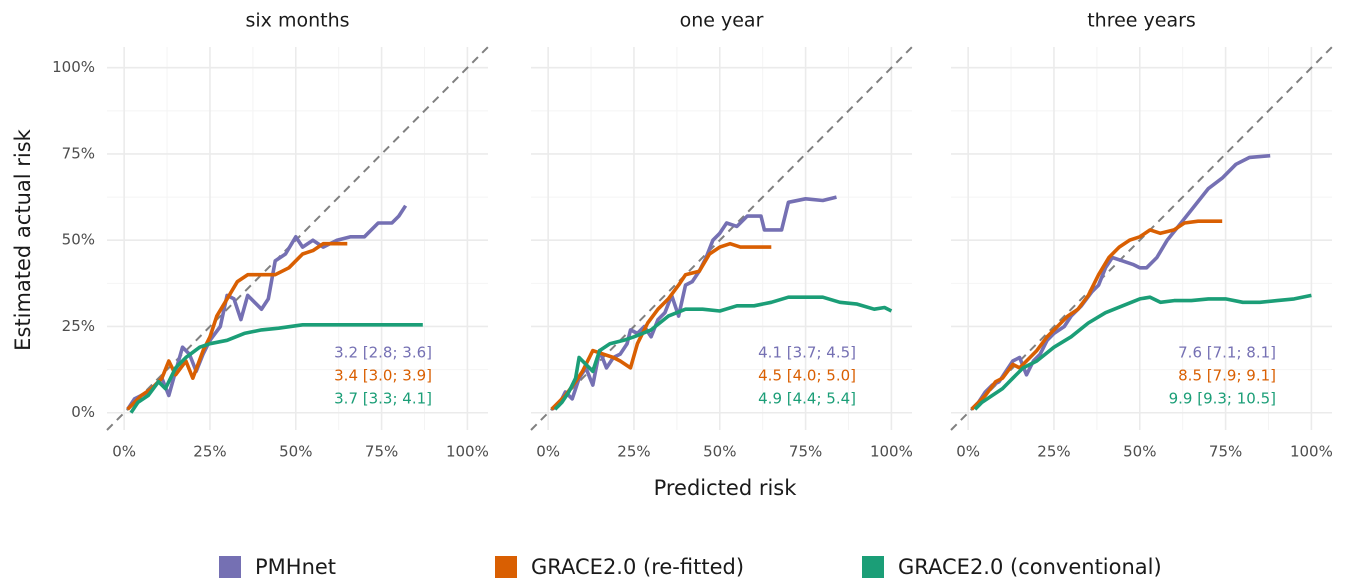 The width and height of the screenshot is (1348, 581). I want to click on y-tick-label: 0%, so click(83, 412).